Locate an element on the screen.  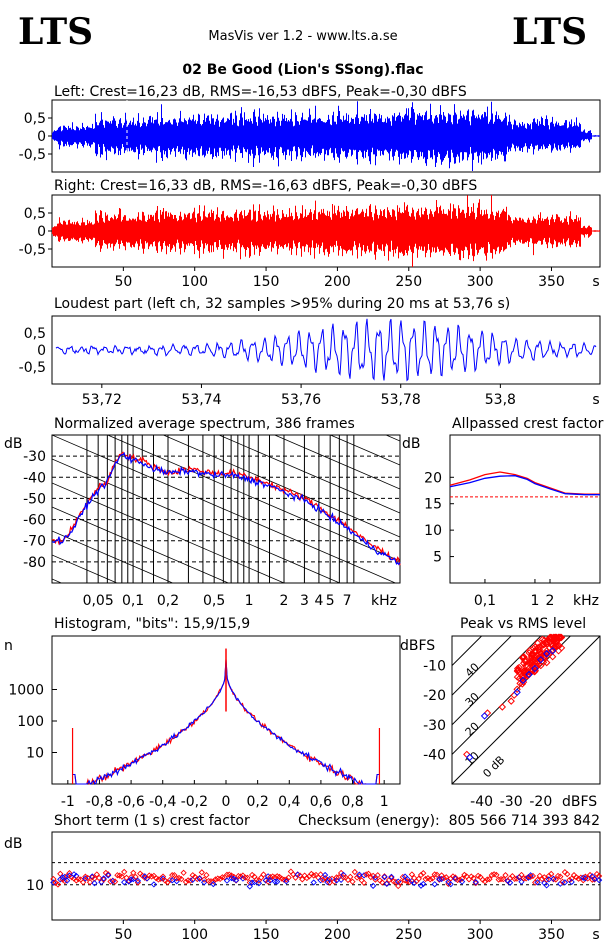
right-waveform-xtick: 200 is located at coordinates (337, 282).